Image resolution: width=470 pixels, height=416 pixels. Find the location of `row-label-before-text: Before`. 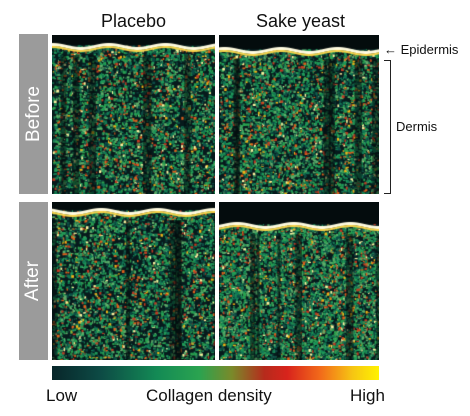

row-label-before-text: Before is located at coordinates (33, 114).